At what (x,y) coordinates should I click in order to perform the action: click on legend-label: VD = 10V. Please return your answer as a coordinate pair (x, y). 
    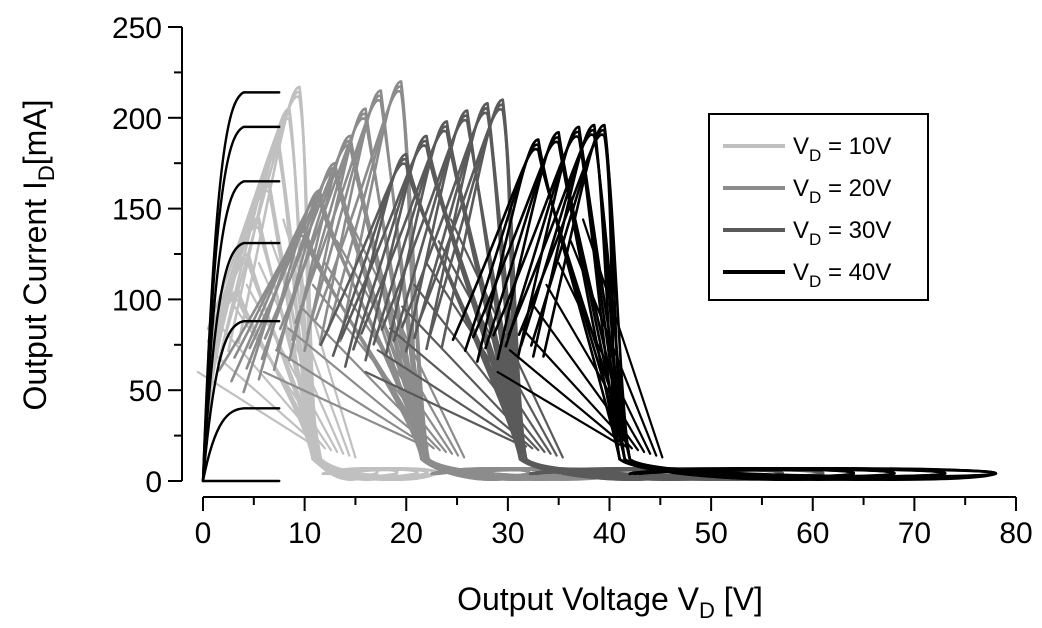
    Looking at the image, I should click on (842, 149).